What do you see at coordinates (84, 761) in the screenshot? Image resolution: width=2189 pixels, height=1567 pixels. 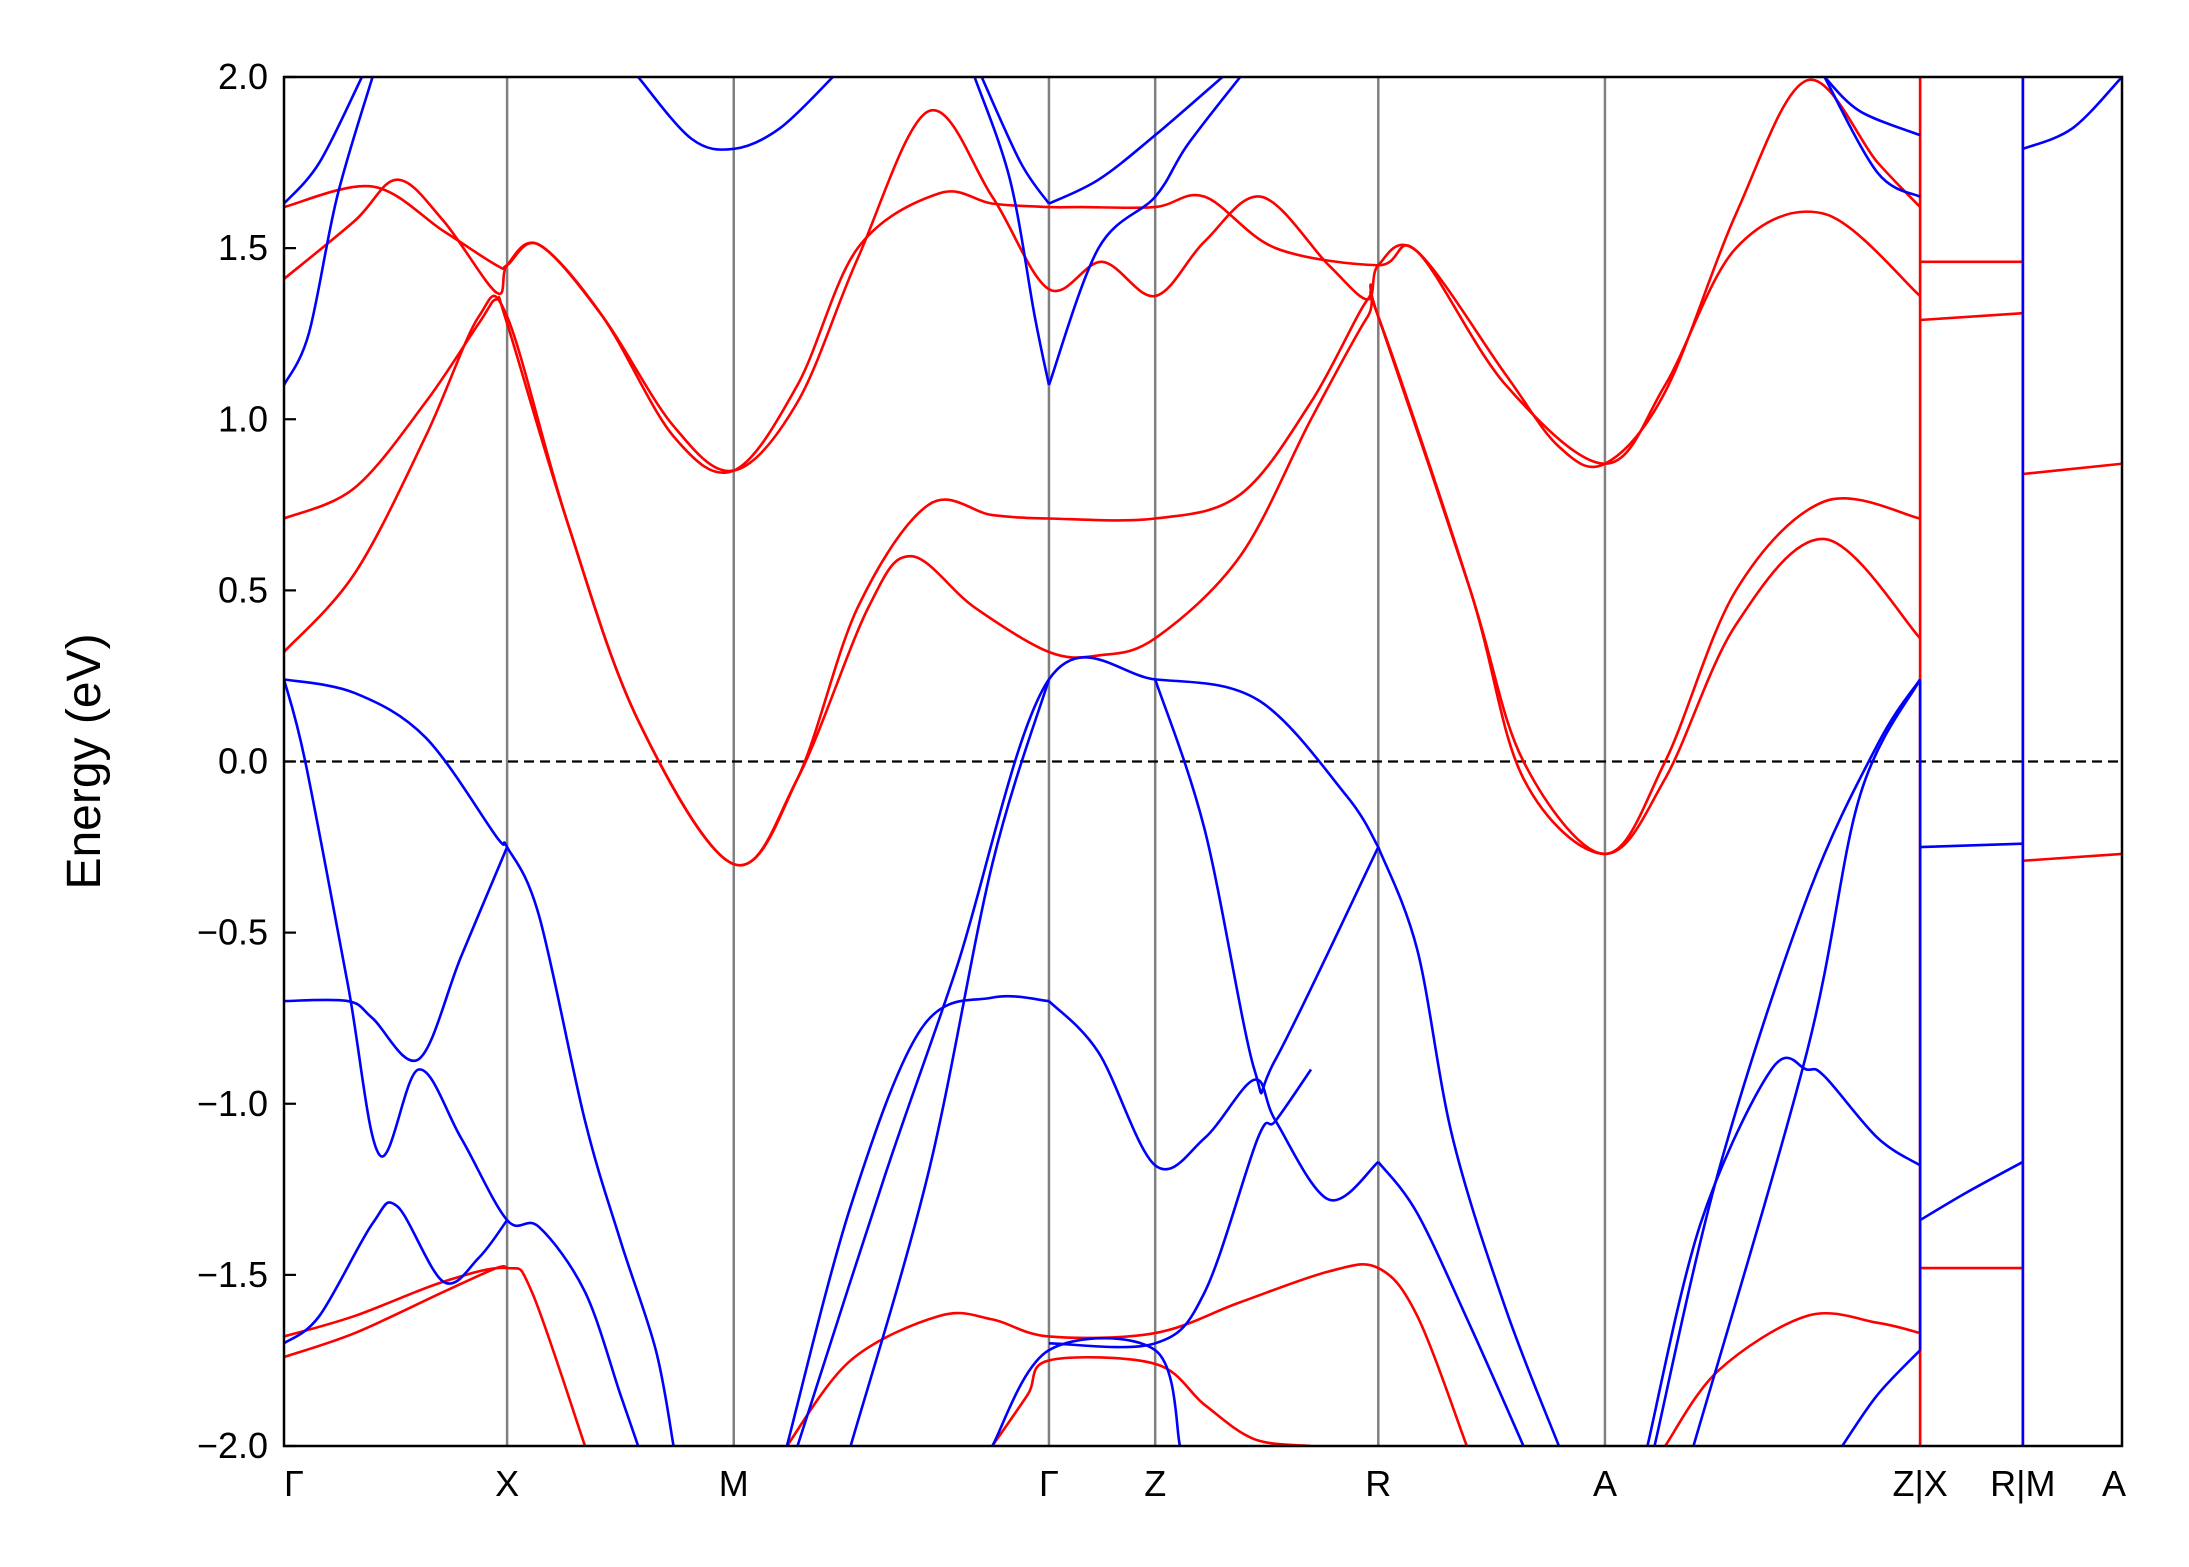 I see `y-axis-label: Energy (eV)` at bounding box center [84, 761].